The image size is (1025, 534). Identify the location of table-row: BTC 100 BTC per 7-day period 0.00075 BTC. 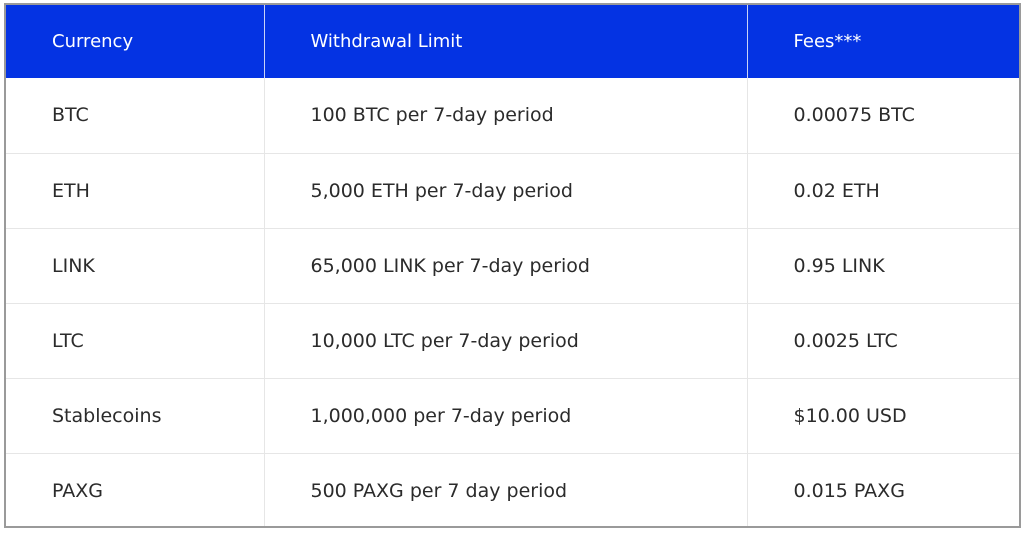
(512, 116).